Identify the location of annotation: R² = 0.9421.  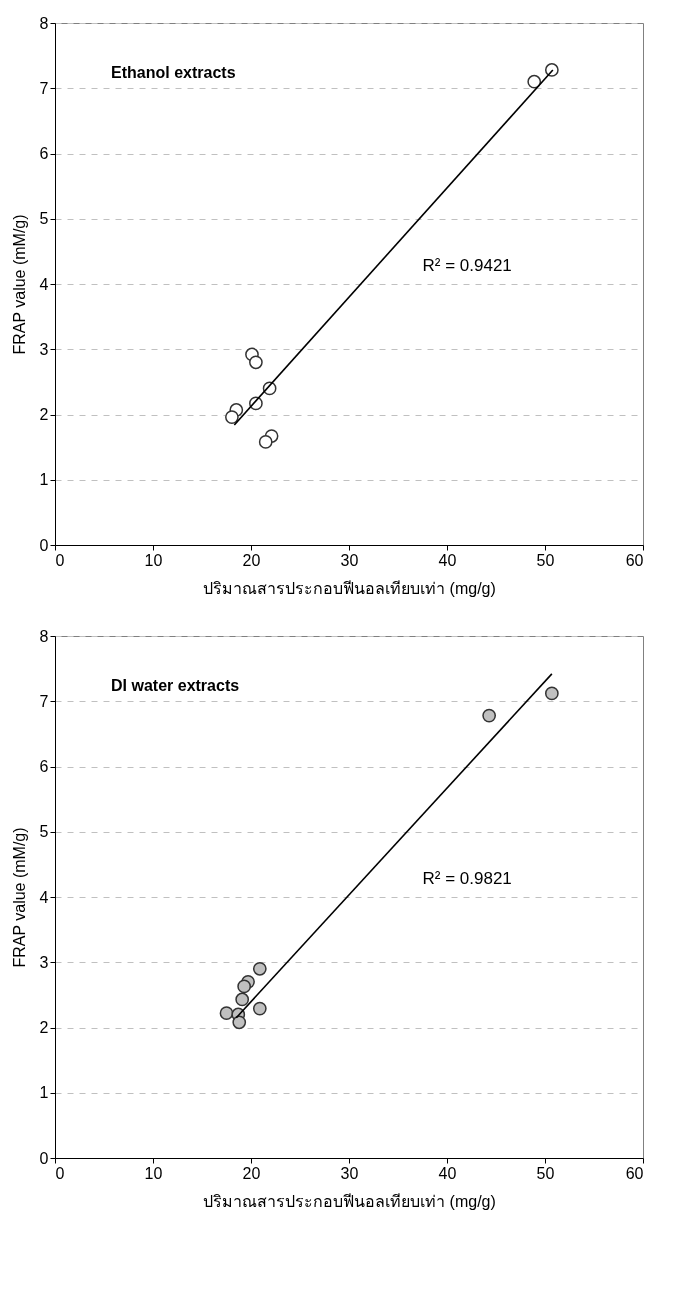
(467, 265).